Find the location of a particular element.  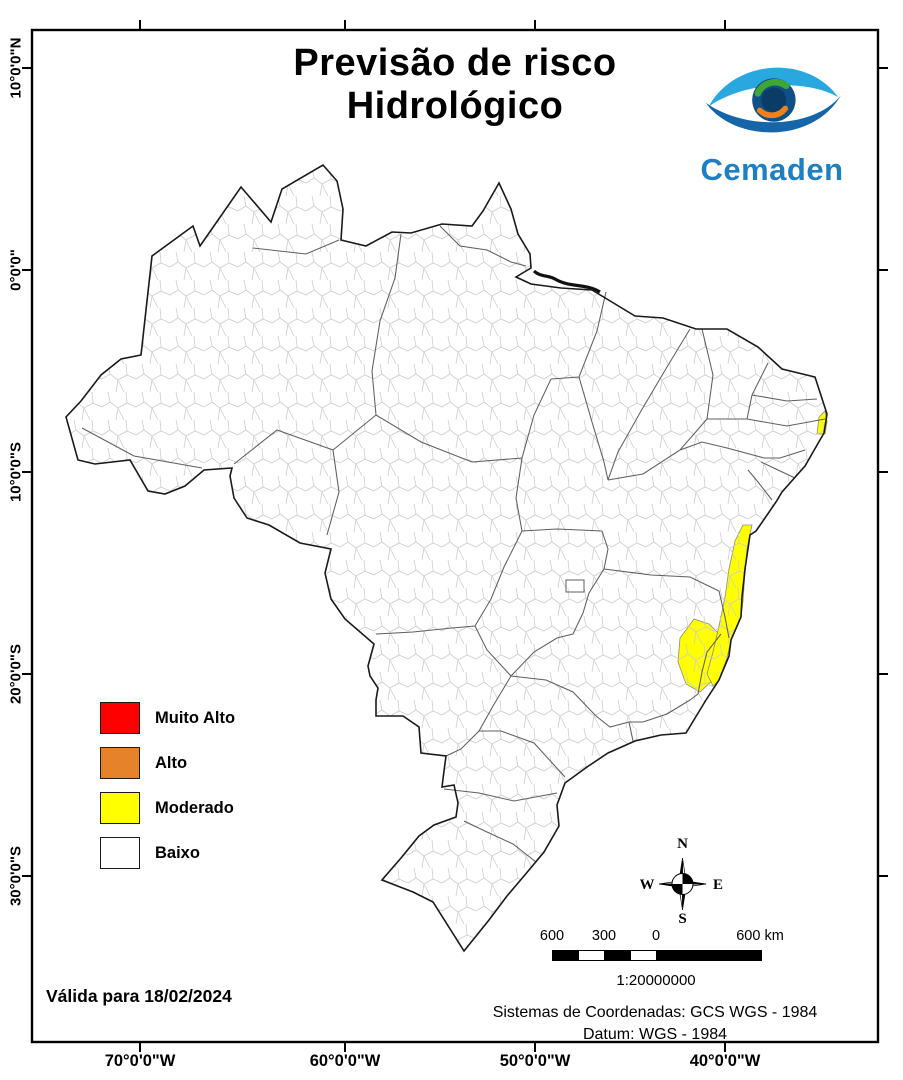

lon-label-70w: 70°0'0"W is located at coordinates (140, 1061).